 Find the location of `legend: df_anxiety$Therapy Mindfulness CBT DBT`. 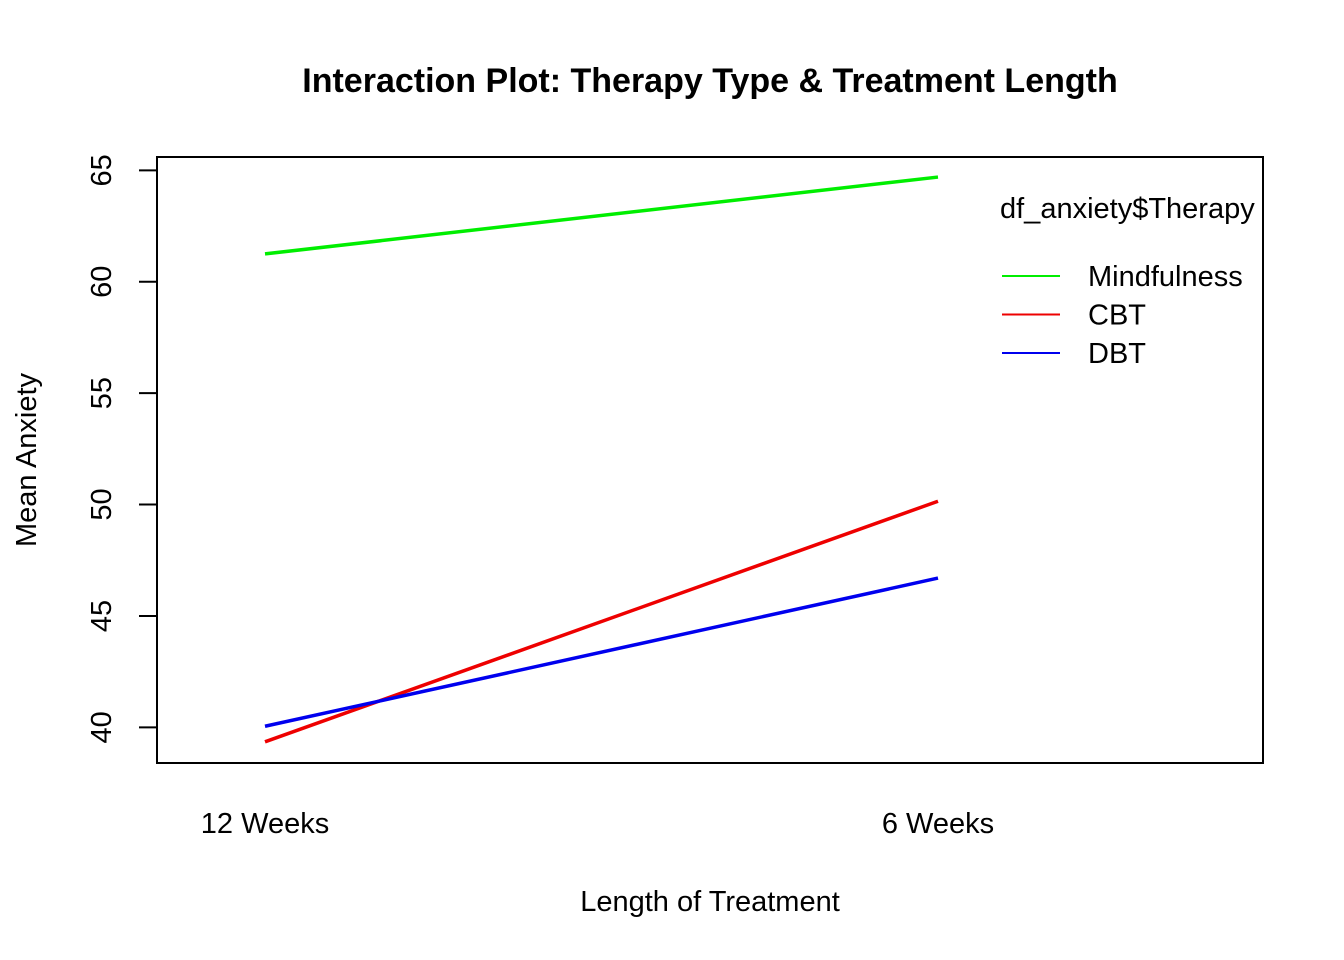

legend: df_anxiety$Therapy Mindfulness CBT DBT is located at coordinates (1127, 281).